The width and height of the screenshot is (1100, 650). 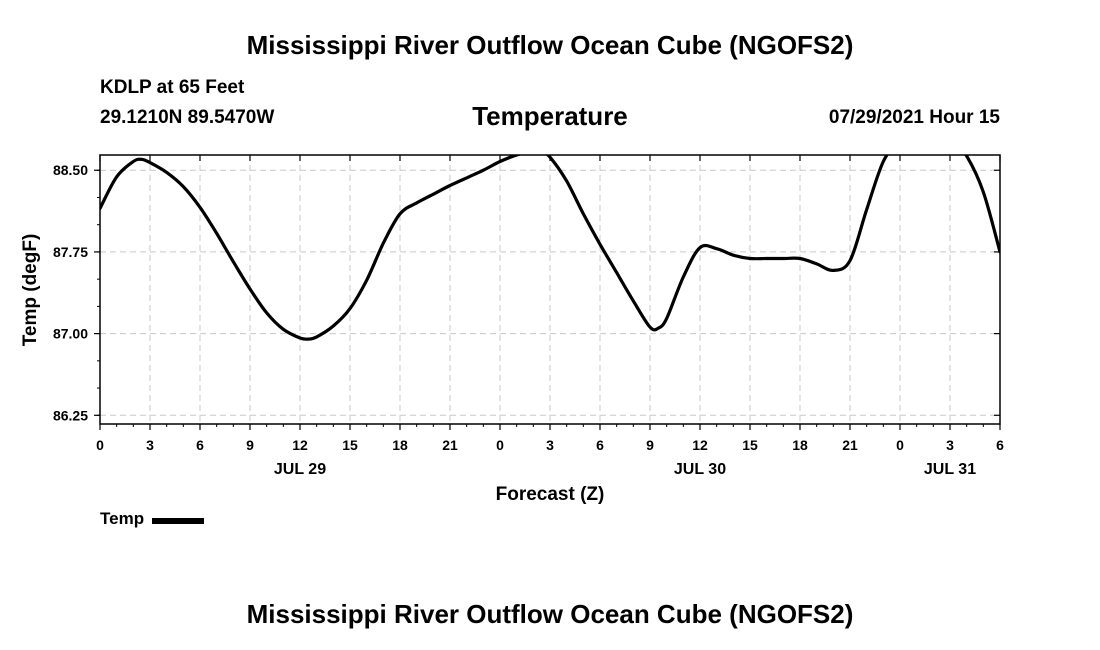 What do you see at coordinates (70, 170) in the screenshot?
I see `y-tick-label: 88.50` at bounding box center [70, 170].